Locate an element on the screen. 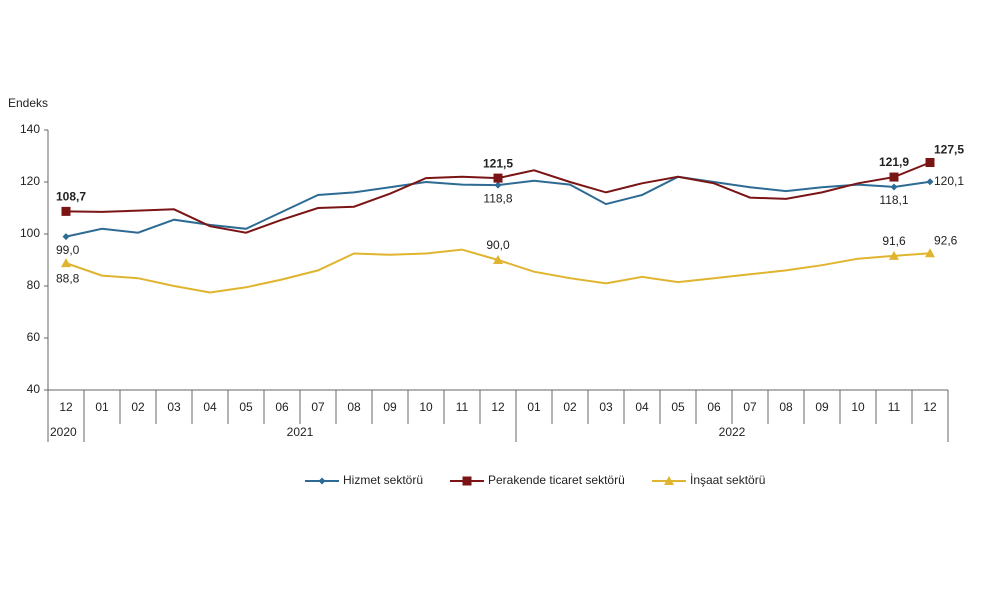 This screenshot has height=598, width=1000. y-tick-label: 80 is located at coordinates (34, 285).